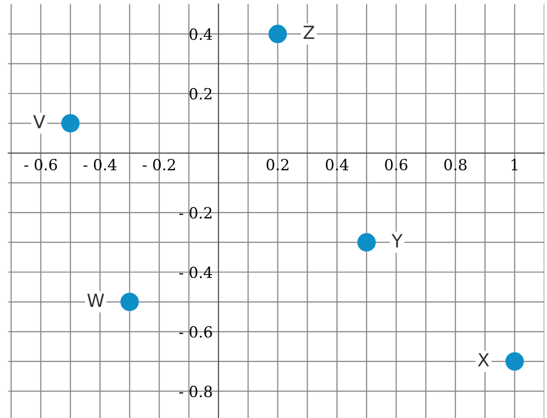  What do you see at coordinates (195, 332) in the screenshot?
I see `y-tick-label: - 0.6` at bounding box center [195, 332].